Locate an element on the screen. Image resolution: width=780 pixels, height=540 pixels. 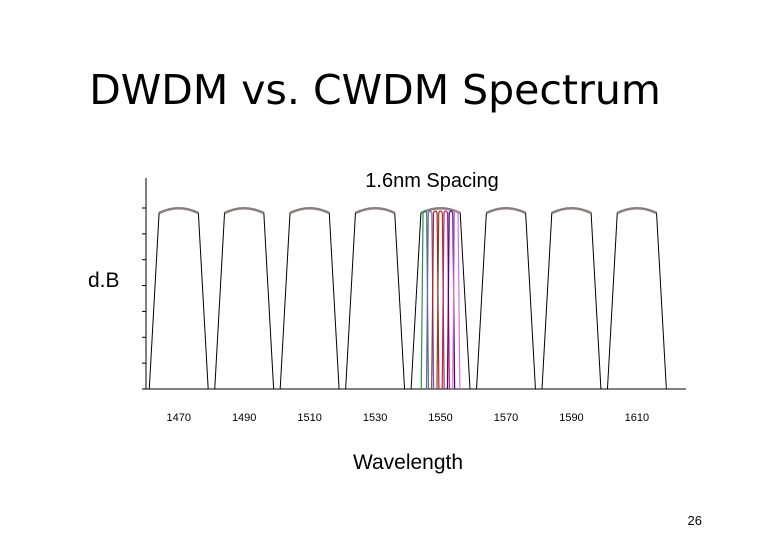
x-tick-labels: 1470 1490 1510 1530 1550 1570 1590 1610 is located at coordinates (407, 418).